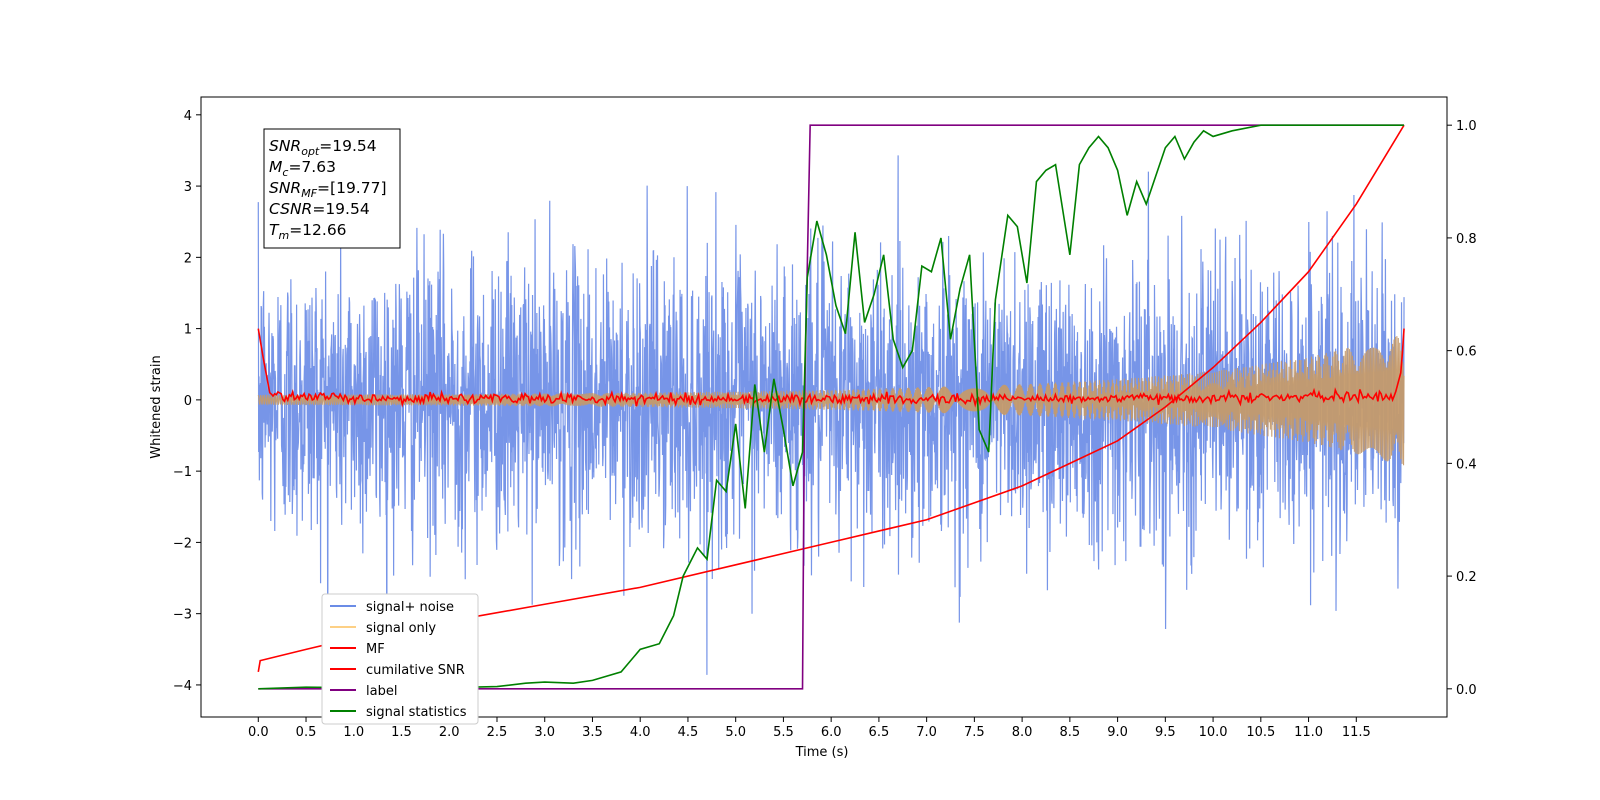 This screenshot has width=1600, height=800. What do you see at coordinates (410, 607) in the screenshot?
I see `legend-label: signal+ noise` at bounding box center [410, 607].